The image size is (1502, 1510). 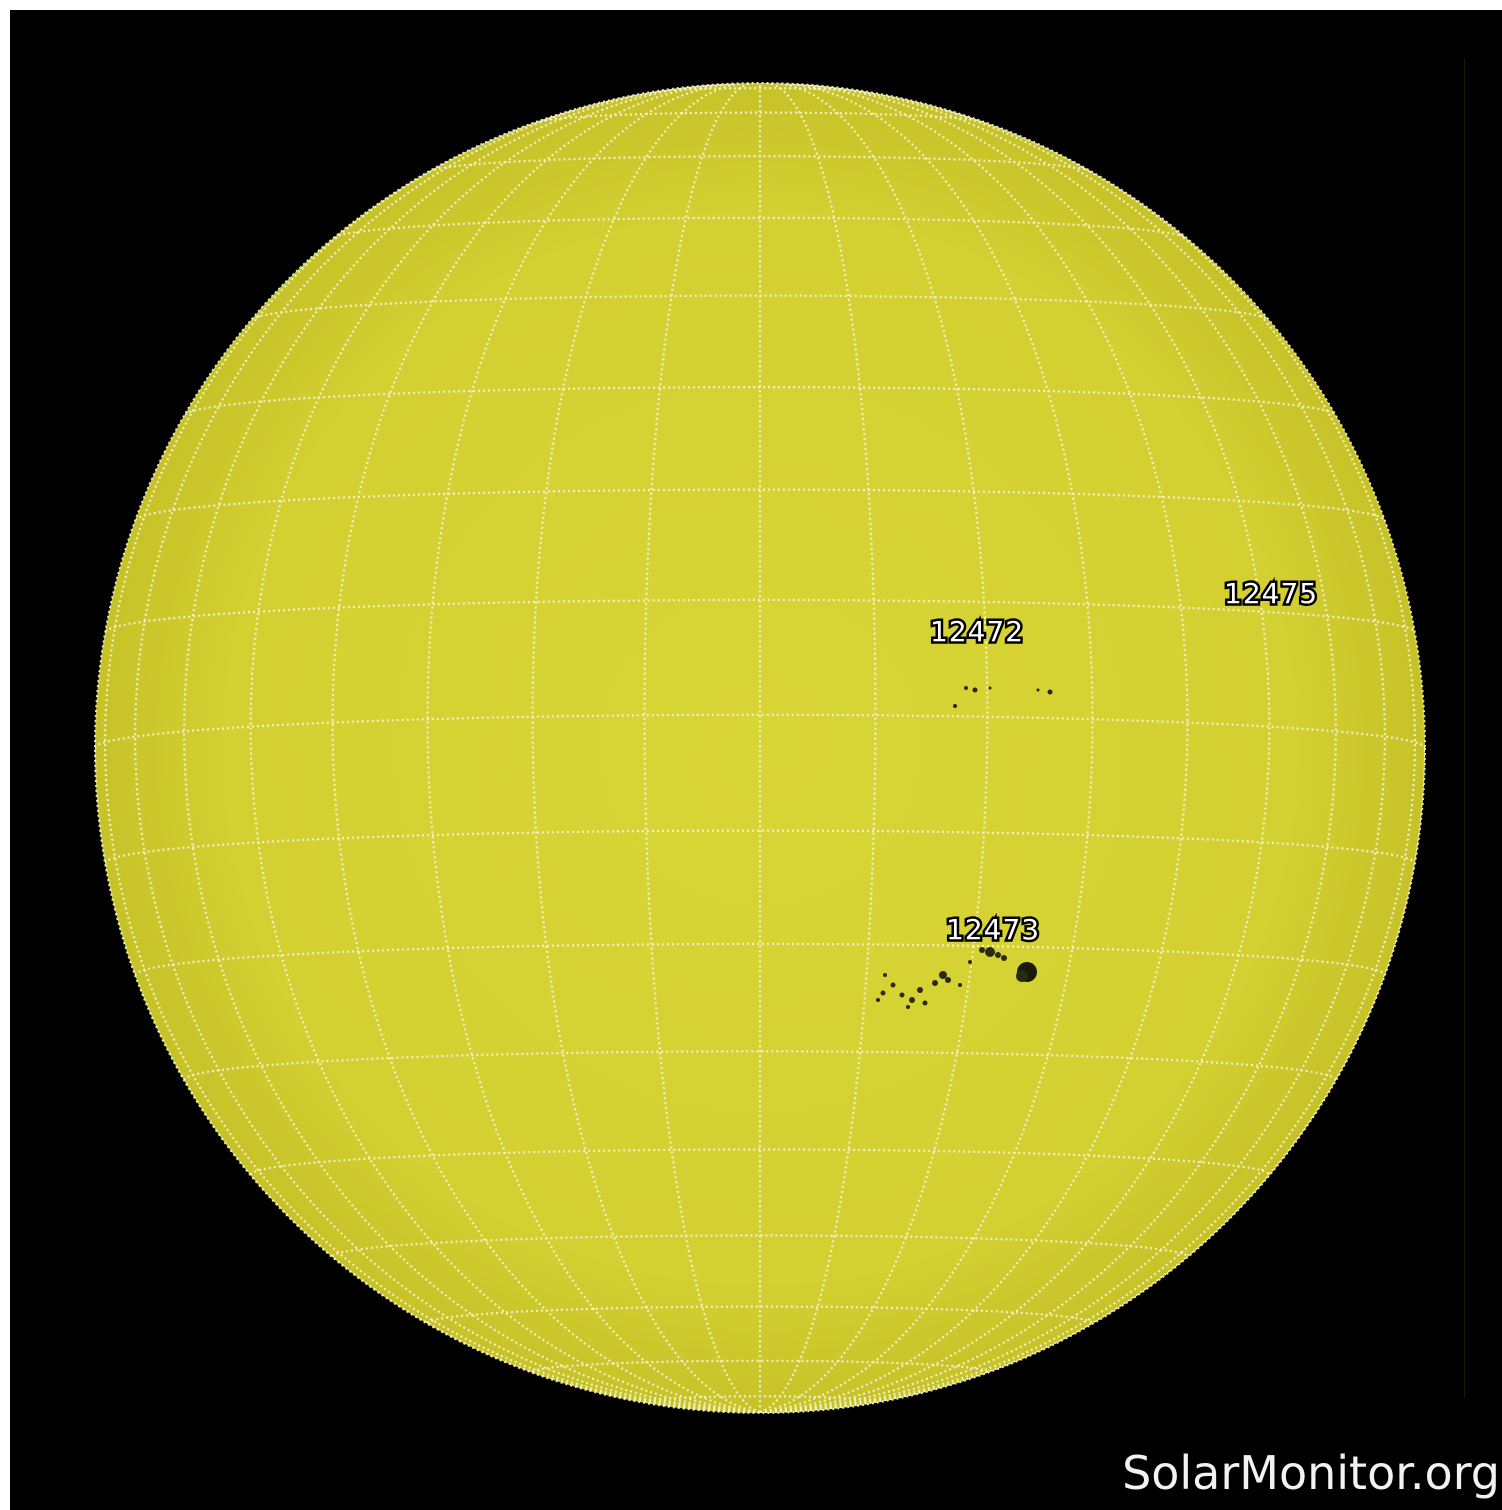 I want to click on sunspot-group, so click(x=964, y=847).